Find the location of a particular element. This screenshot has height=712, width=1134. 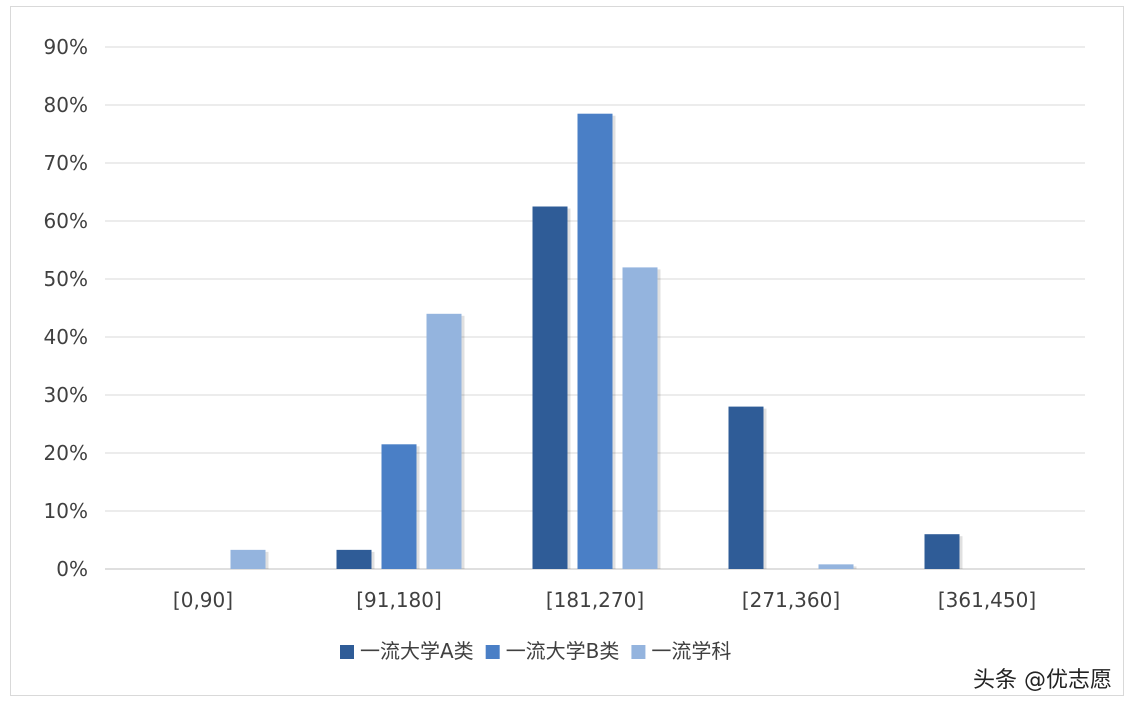

y-tick-label: 60% is located at coordinates (66, 221).